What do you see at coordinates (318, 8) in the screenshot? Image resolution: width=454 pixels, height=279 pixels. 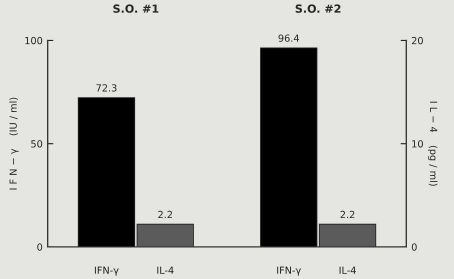 I see `text: S.O. #2` at bounding box center [318, 8].